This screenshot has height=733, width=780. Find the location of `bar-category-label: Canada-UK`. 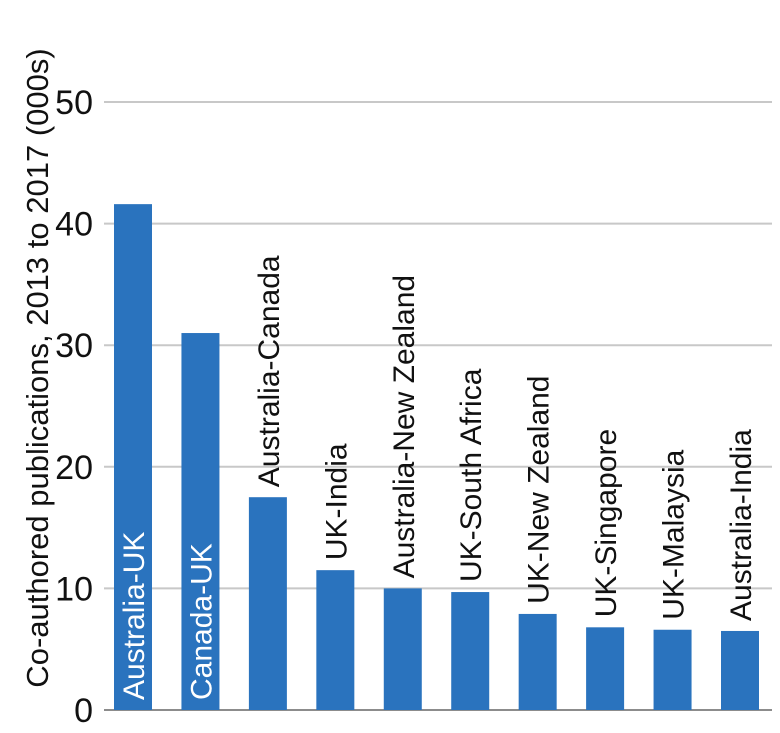

bar-category-label: Canada-UK is located at coordinates (201, 621).